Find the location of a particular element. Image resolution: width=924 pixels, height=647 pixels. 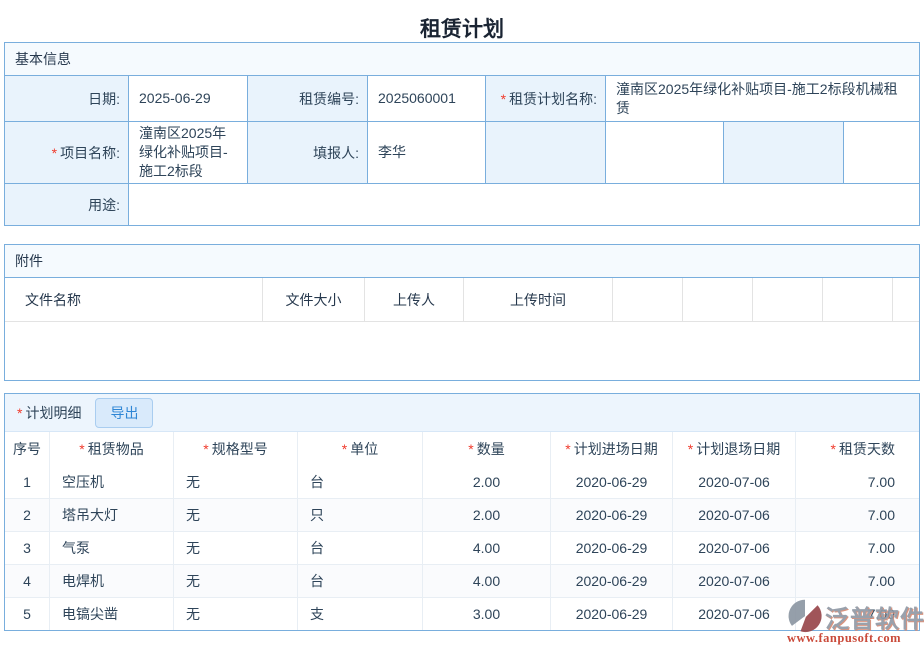

basic-info-row-3: 用途: is located at coordinates (462, 204).